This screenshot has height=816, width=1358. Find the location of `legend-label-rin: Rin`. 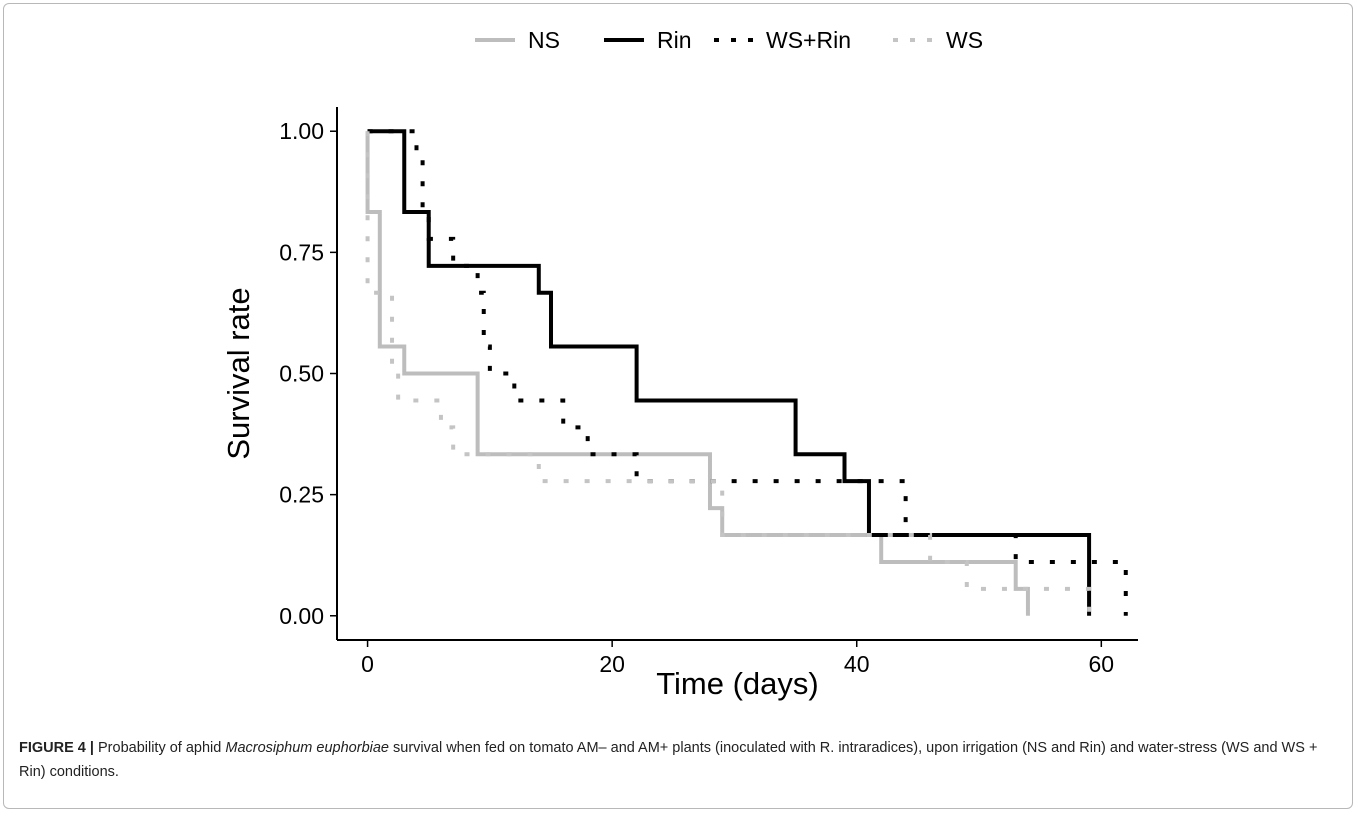

legend-label-rin: Rin is located at coordinates (674, 40).